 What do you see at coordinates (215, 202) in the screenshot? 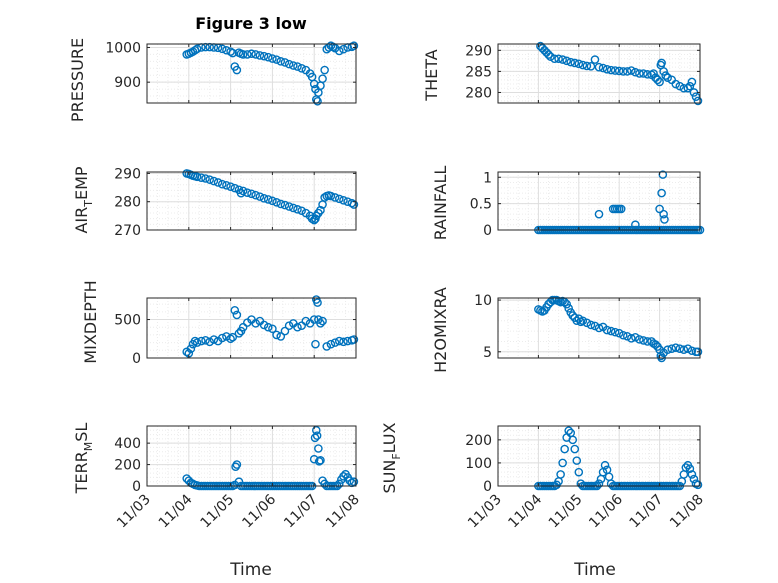
I see `plot-air-temp: 270 280 290 AIRTEMP` at bounding box center [215, 202].